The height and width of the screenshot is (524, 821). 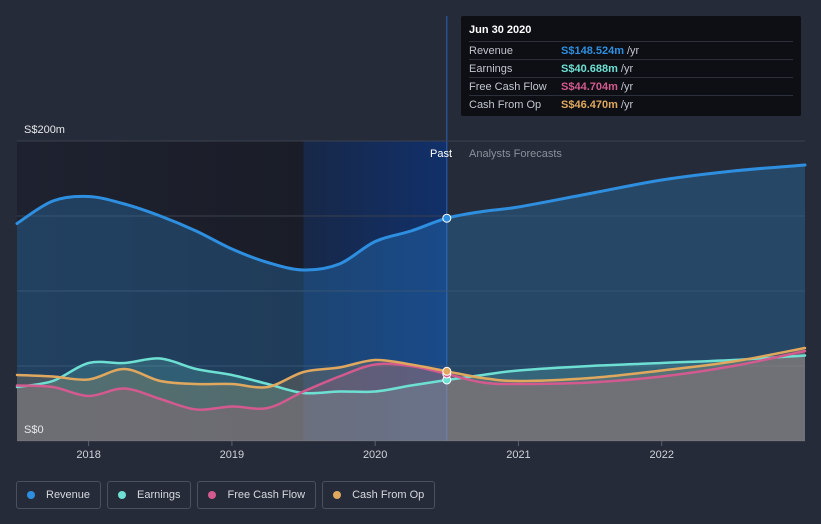 I want to click on revenue-dot-icon, so click(x=31, y=495).